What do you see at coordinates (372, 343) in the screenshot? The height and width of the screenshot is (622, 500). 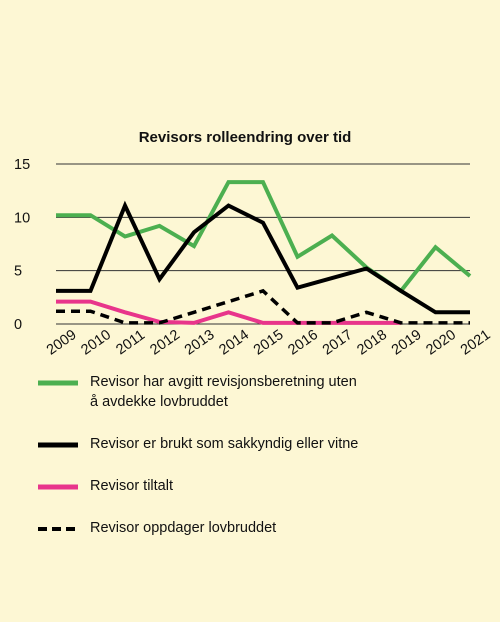 I see `x-tick-label: 2018` at bounding box center [372, 343].